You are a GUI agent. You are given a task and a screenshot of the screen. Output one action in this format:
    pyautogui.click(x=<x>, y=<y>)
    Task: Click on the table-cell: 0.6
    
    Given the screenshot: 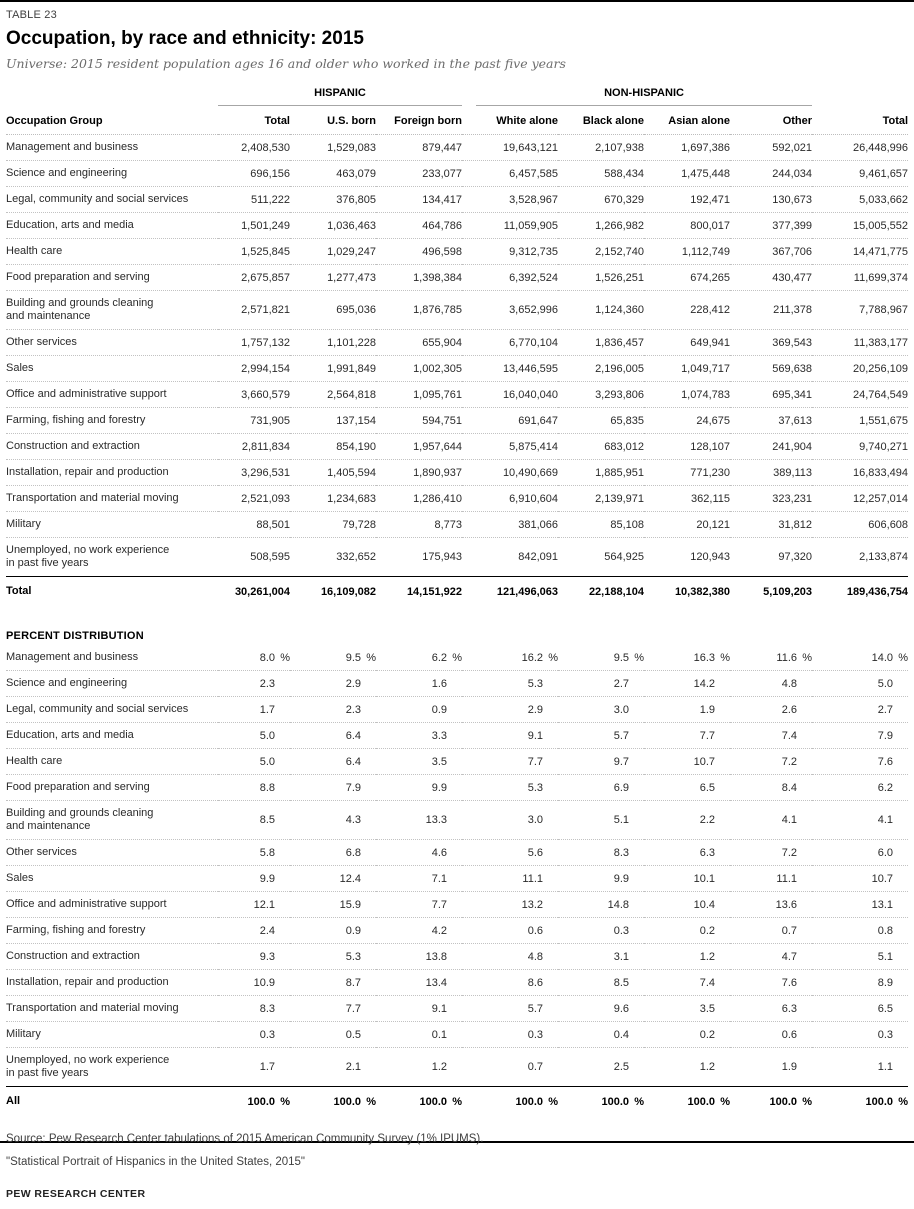 What is the action you would take?
    pyautogui.click(x=535, y=930)
    